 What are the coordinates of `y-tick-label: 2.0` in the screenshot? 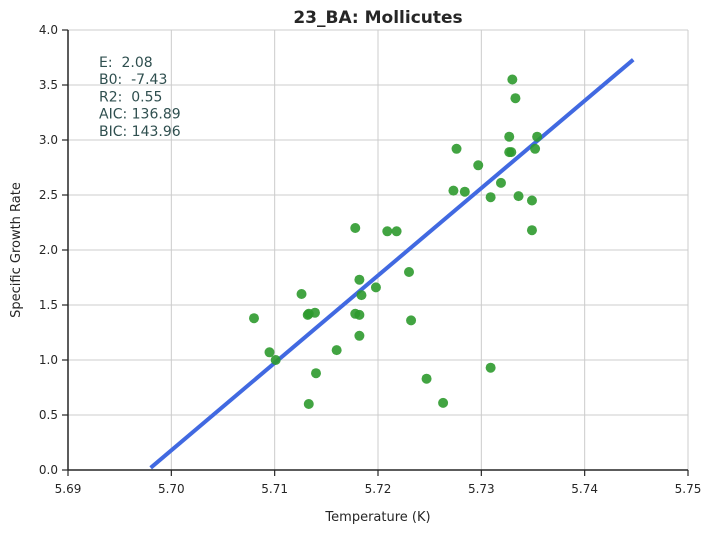 It's located at (48, 250).